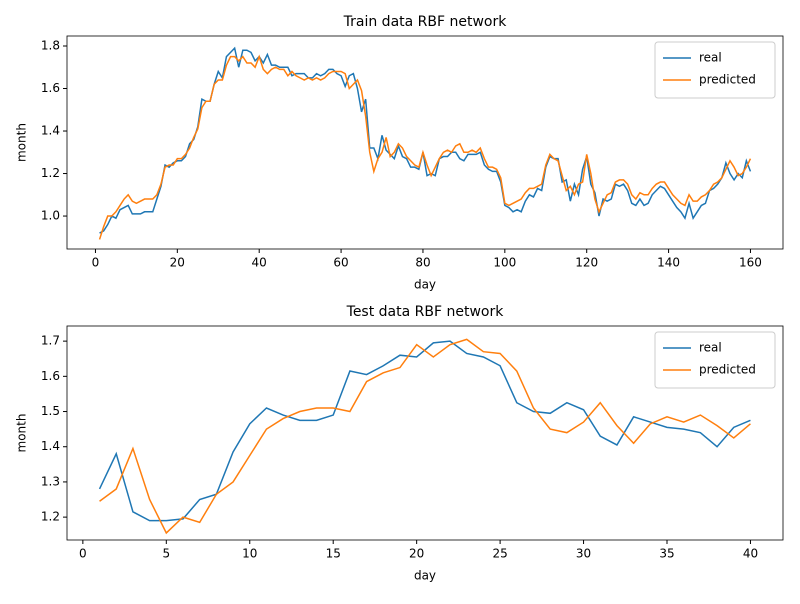 This screenshot has width=800, height=604. Describe the element at coordinates (340, 263) in the screenshot. I see `x-tick-label: 60` at that location.